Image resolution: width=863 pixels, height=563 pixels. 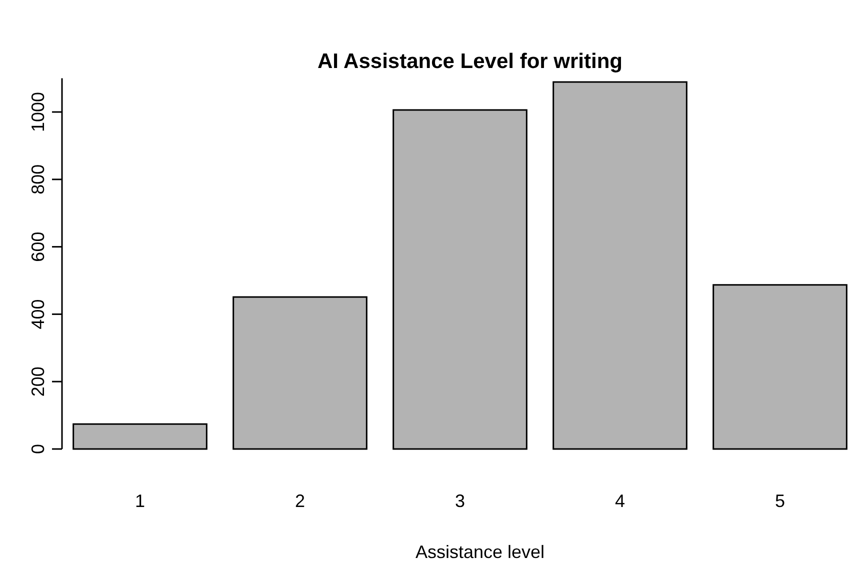 What do you see at coordinates (480, 552) in the screenshot?
I see `x-axis-title: Assistance level` at bounding box center [480, 552].